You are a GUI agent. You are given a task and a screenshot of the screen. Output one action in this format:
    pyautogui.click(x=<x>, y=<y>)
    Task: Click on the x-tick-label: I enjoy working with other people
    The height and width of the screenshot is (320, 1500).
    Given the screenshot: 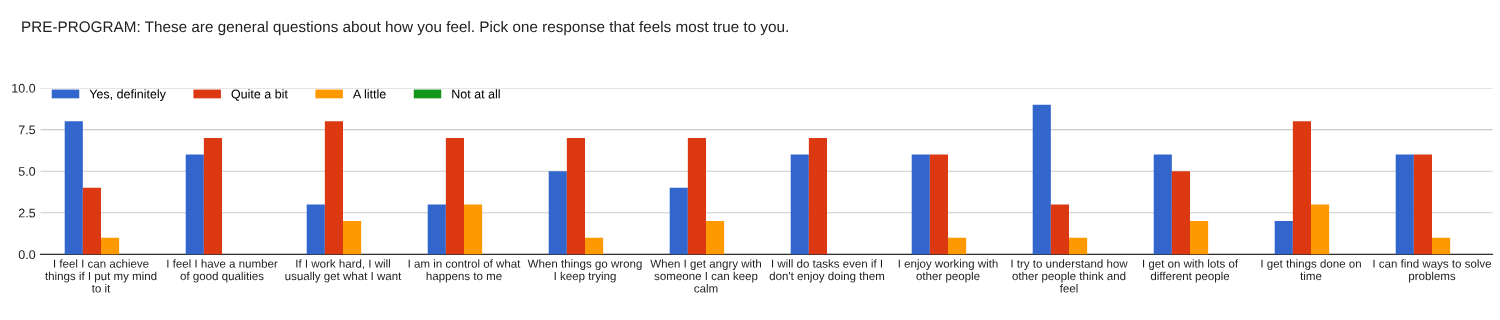 What is the action you would take?
    pyautogui.click(x=948, y=271)
    